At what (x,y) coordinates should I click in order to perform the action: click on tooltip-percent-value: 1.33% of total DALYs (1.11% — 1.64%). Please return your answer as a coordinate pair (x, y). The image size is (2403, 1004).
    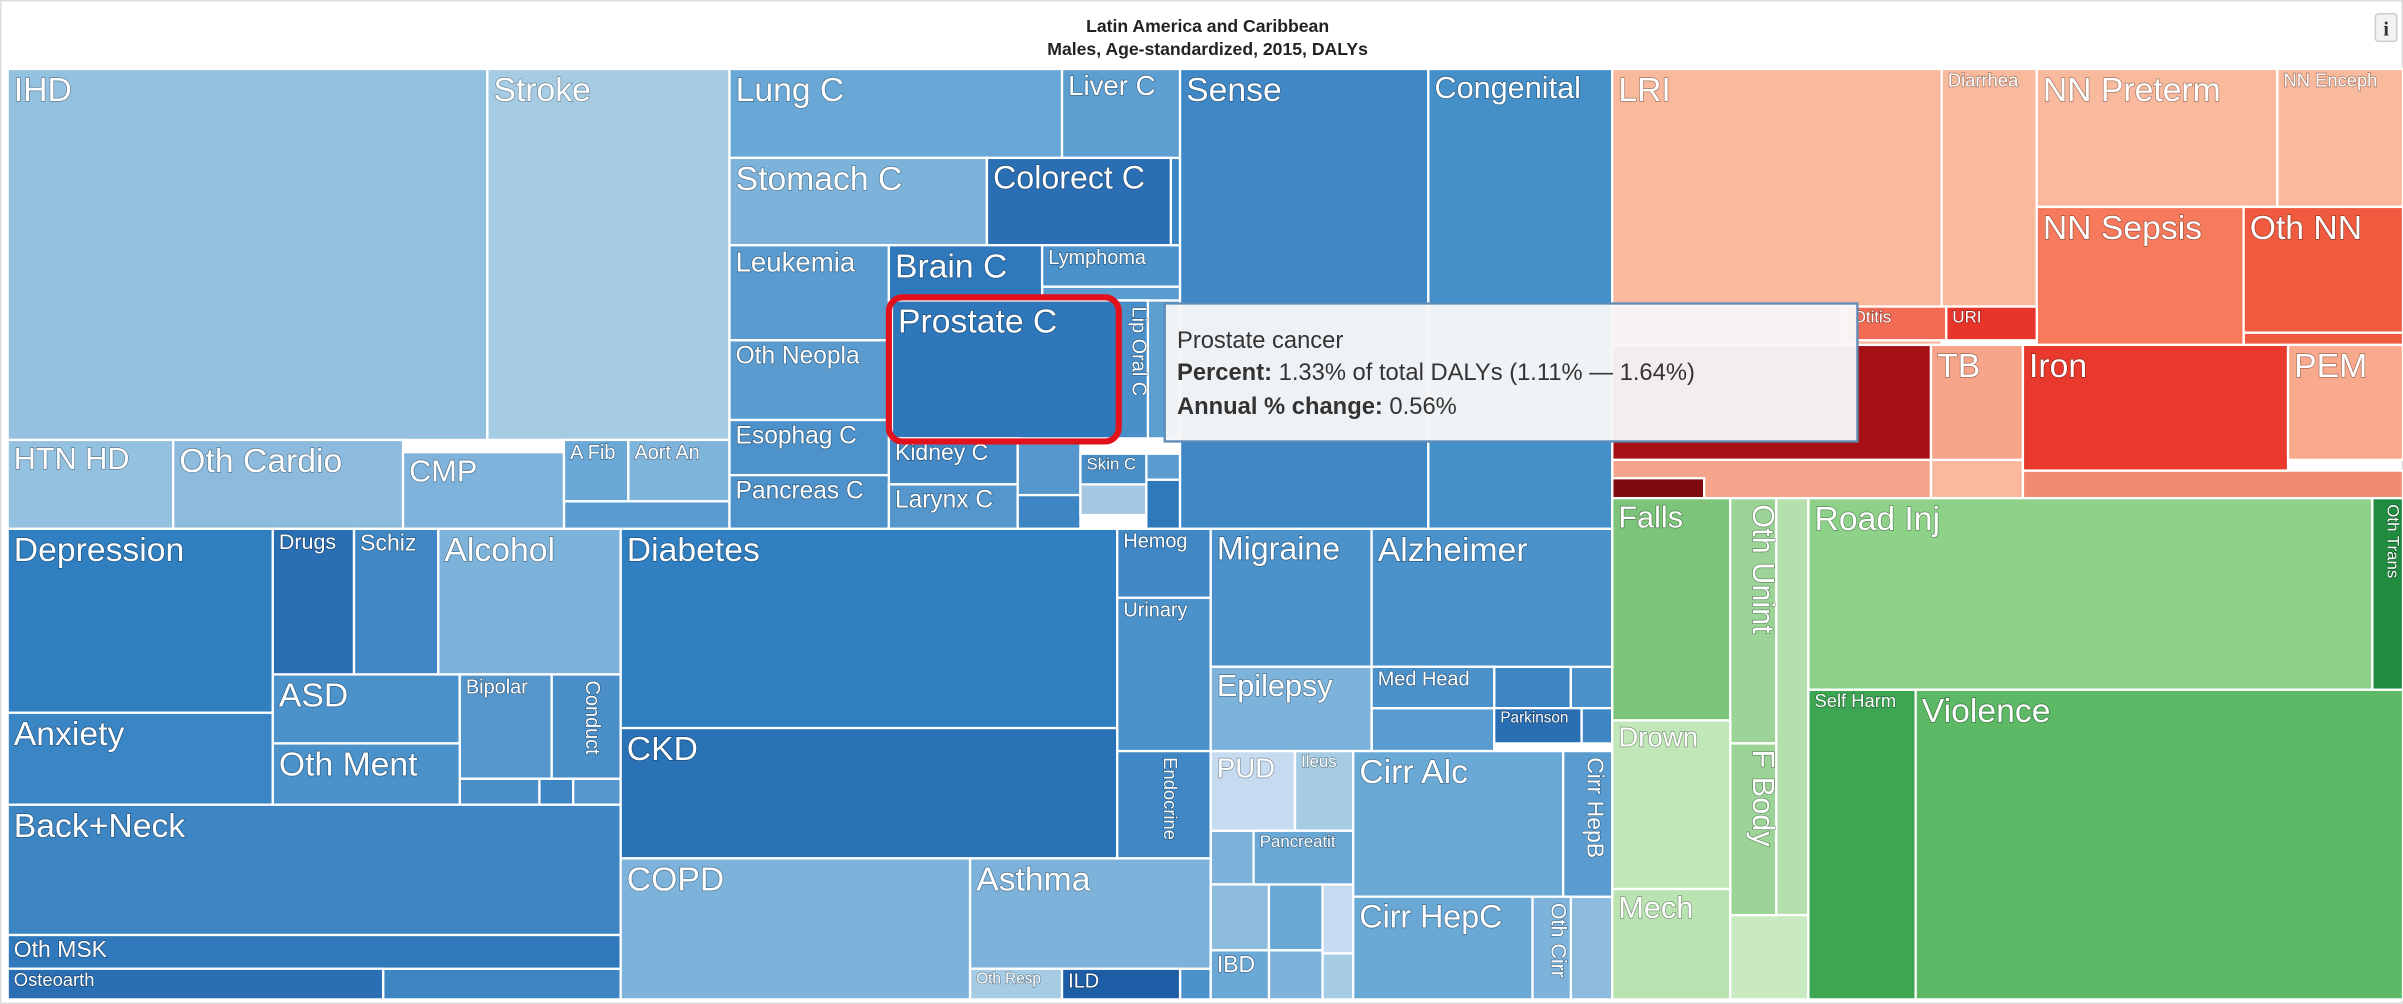
    Looking at the image, I should click on (1487, 372).